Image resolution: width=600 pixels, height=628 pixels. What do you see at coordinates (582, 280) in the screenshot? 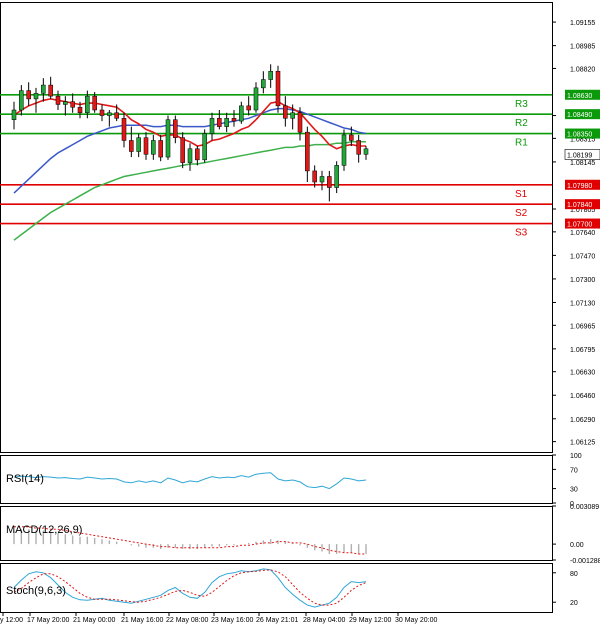
I see `price-tick-label: 1.07300` at bounding box center [582, 280].